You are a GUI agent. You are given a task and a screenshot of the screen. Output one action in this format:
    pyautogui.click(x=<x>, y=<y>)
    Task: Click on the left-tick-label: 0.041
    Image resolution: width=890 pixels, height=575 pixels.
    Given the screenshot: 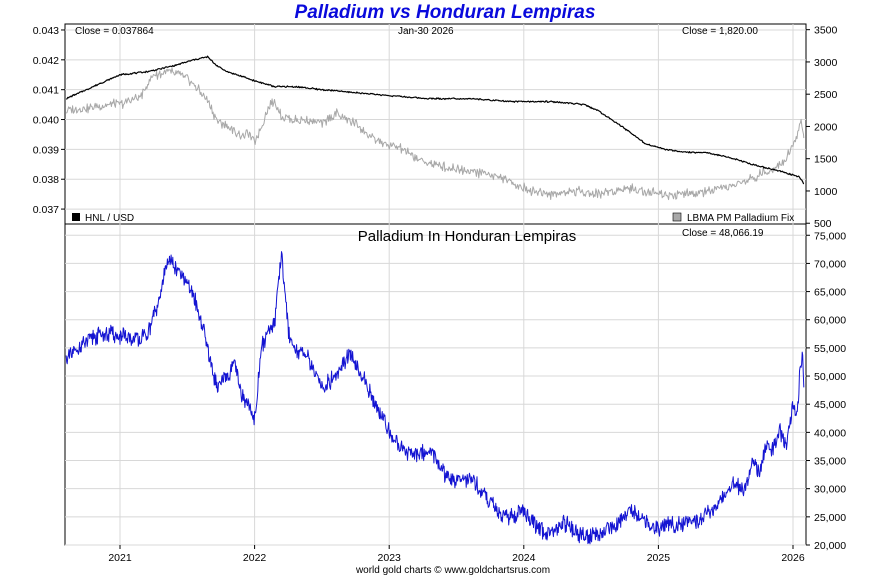 What is the action you would take?
    pyautogui.click(x=46, y=91)
    